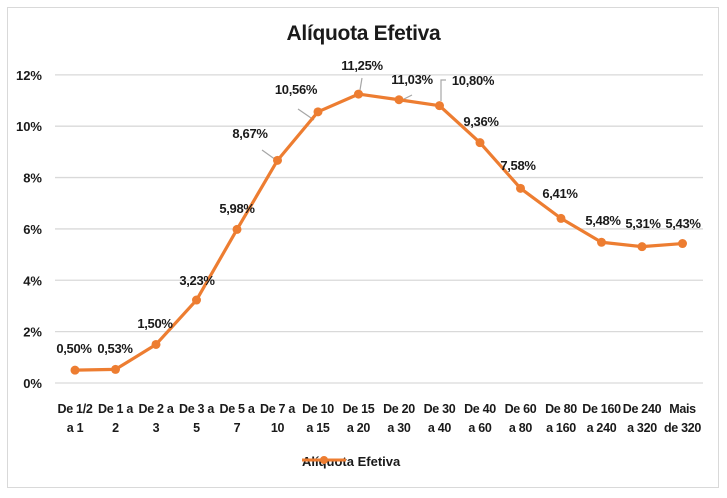 The width and height of the screenshot is (727, 498). Describe the element at coordinates (682, 409) in the screenshot. I see `x-tick-label: Mais` at that location.